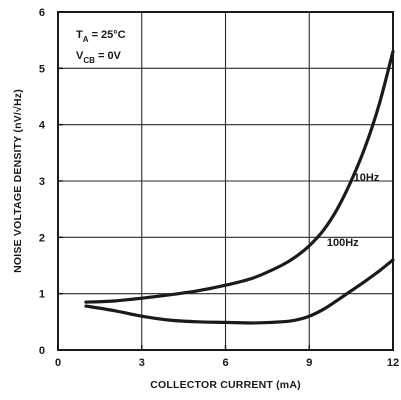 The width and height of the screenshot is (401, 400). What do you see at coordinates (89, 60) in the screenshot?
I see `condition-vcb-subscript: CB` at bounding box center [89, 60].